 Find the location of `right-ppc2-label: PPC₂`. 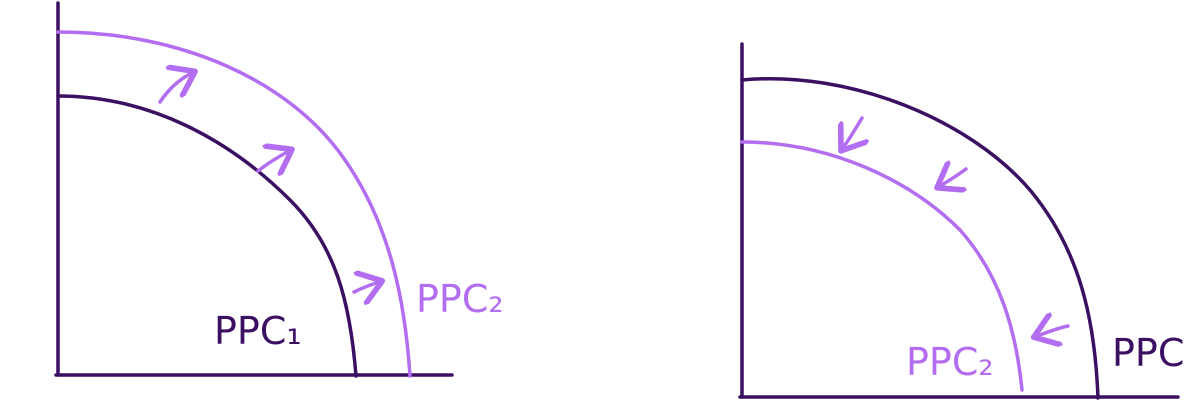

right-ppc2-label: PPC₂ is located at coordinates (950, 362).